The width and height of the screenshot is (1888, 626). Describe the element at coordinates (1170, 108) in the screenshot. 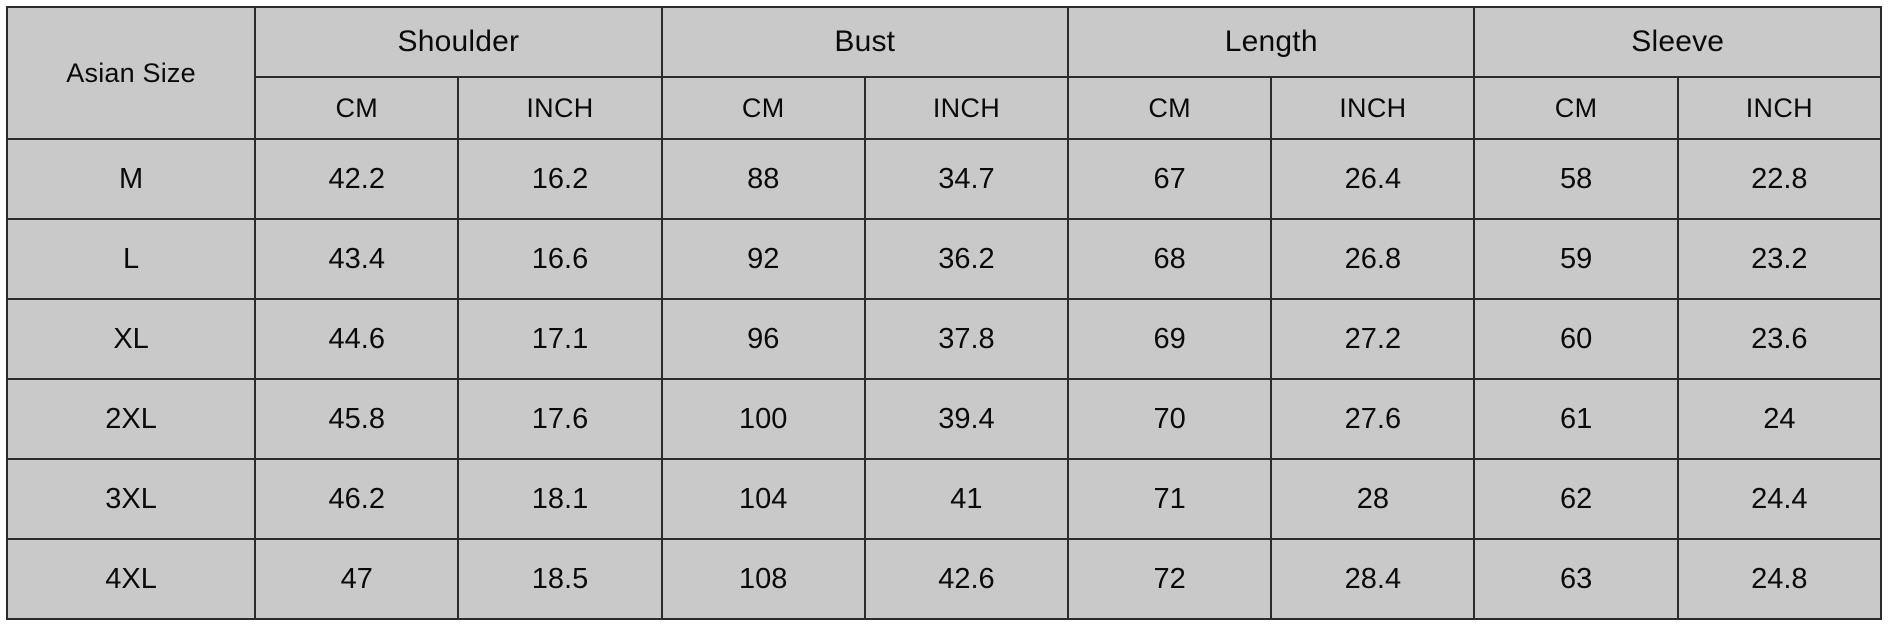

I see `unit-header-length-cm: CM` at that location.